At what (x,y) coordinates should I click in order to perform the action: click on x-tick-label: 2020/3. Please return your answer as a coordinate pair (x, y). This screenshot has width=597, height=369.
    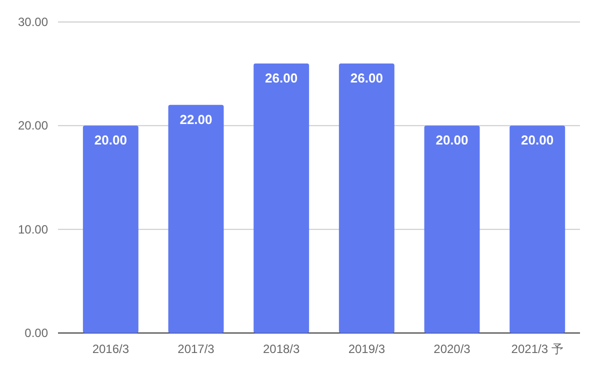
    Looking at the image, I should click on (452, 349).